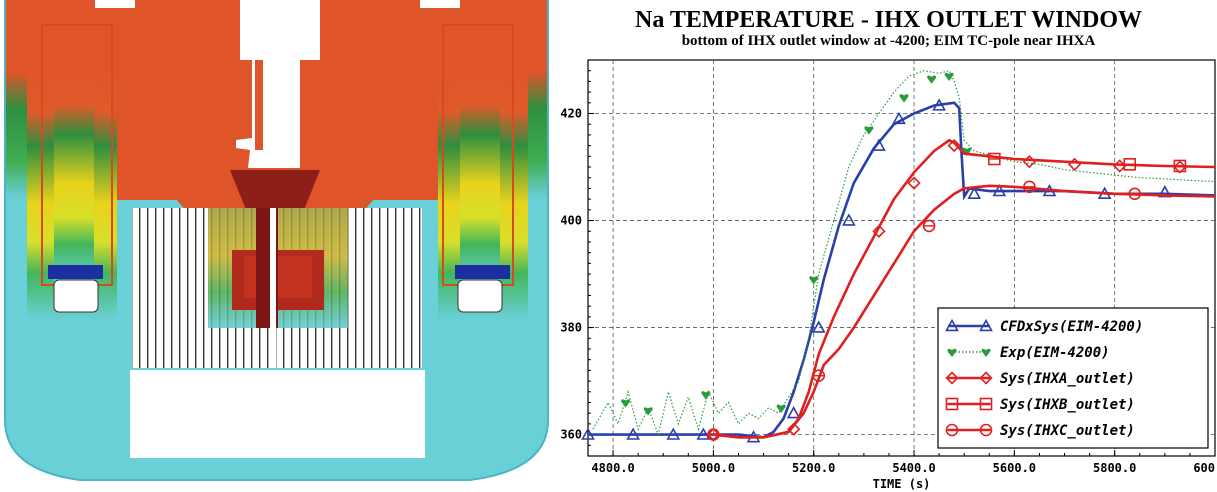 This screenshot has width=1217, height=492. What do you see at coordinates (571, 114) in the screenshot?
I see `y-tick-label: 420` at bounding box center [571, 114].